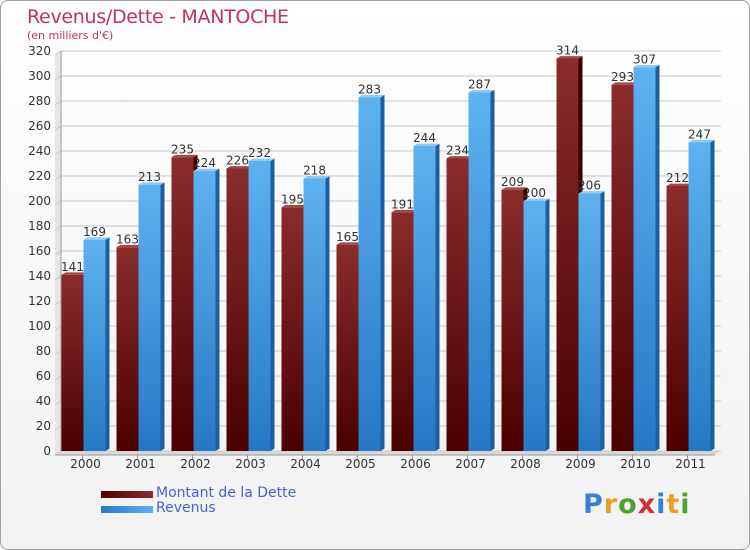 This screenshot has width=750, height=550. What do you see at coordinates (182, 304) in the screenshot?
I see `bar-debt-2002` at bounding box center [182, 304].